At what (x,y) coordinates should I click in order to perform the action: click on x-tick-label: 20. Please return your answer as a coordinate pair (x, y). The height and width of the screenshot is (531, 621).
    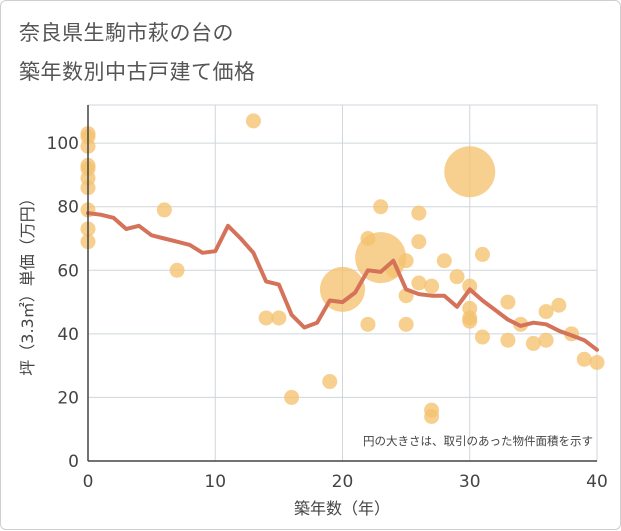
    Looking at the image, I should click on (343, 482).